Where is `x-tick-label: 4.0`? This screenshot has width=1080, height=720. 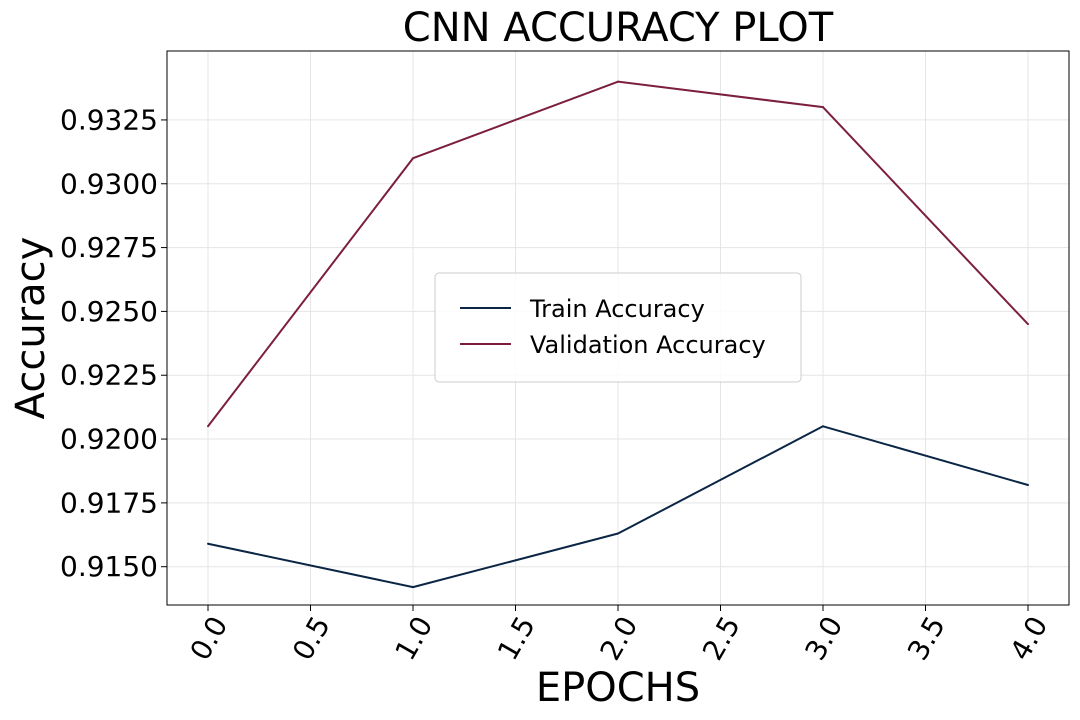
x-tick-label: 4.0 is located at coordinates (1028, 638).